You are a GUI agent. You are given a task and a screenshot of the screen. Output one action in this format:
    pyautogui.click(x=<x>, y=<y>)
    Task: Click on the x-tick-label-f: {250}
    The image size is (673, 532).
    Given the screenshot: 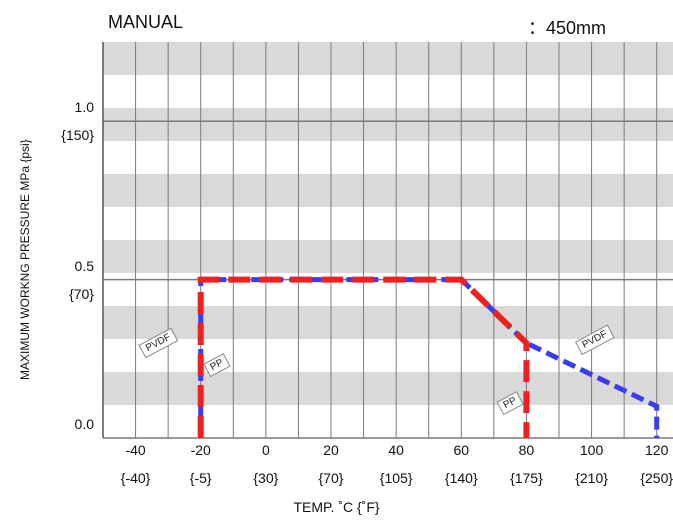 What is the action you would take?
    pyautogui.click(x=656, y=478)
    